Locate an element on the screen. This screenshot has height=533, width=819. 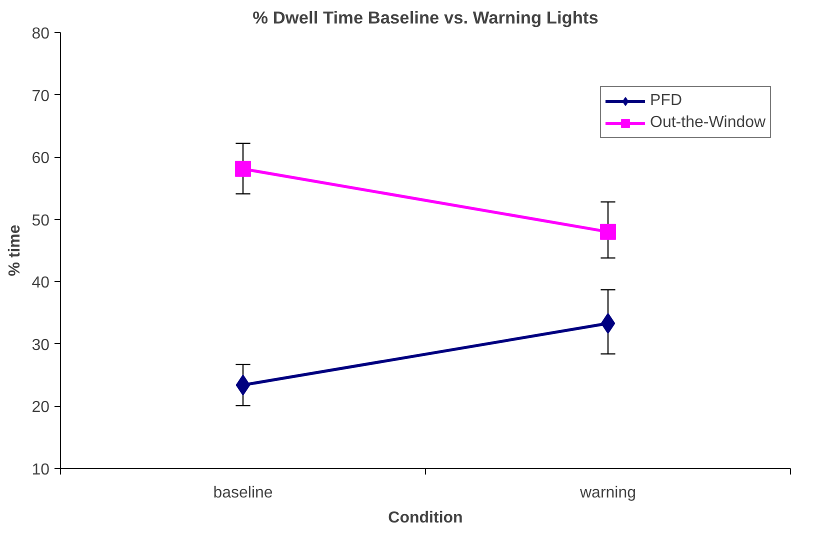
y-tick-label: 80 is located at coordinates (41, 34).